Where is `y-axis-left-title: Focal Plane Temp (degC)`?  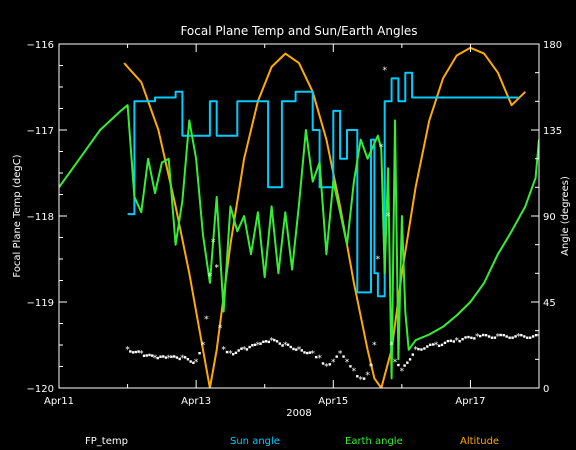
y-axis-left-title: Focal Plane Temp (degC) is located at coordinates (17, 215).